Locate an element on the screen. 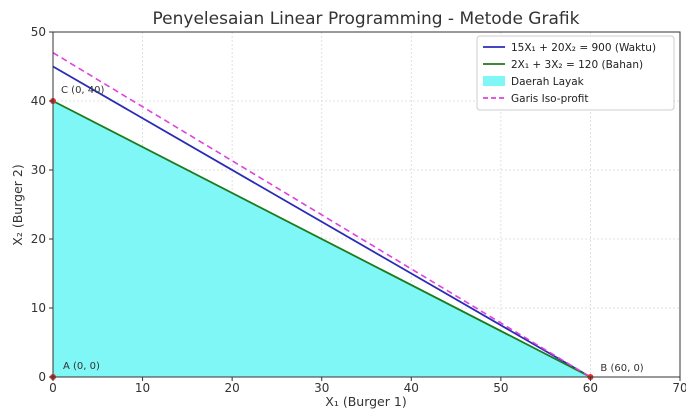 The image size is (686, 410). y-tick-label: 20 is located at coordinates (38, 239).